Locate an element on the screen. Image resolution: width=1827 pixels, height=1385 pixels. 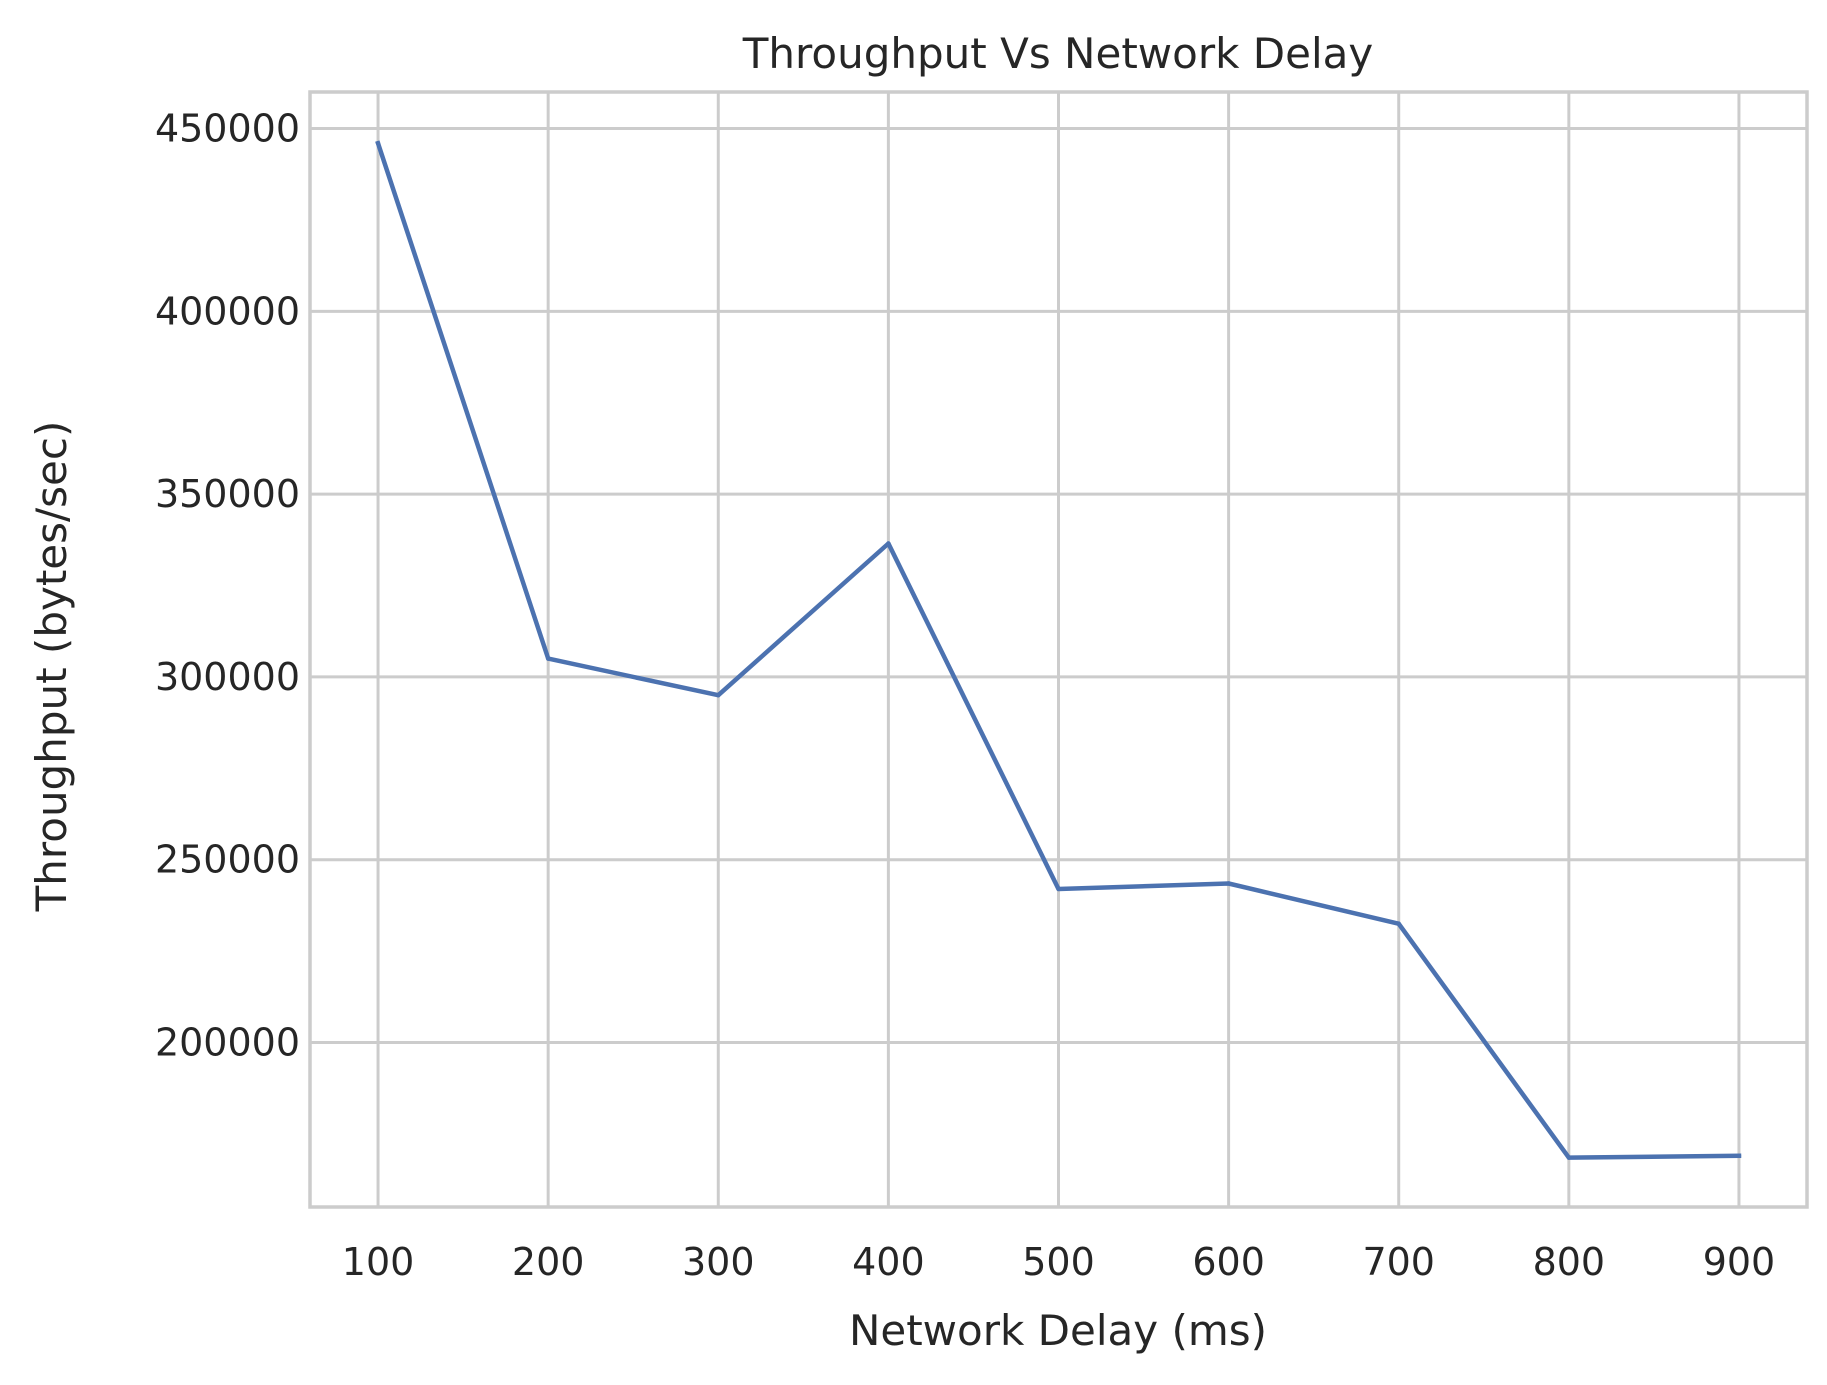
x-tick-label-5: 600 is located at coordinates (1228, 1262).